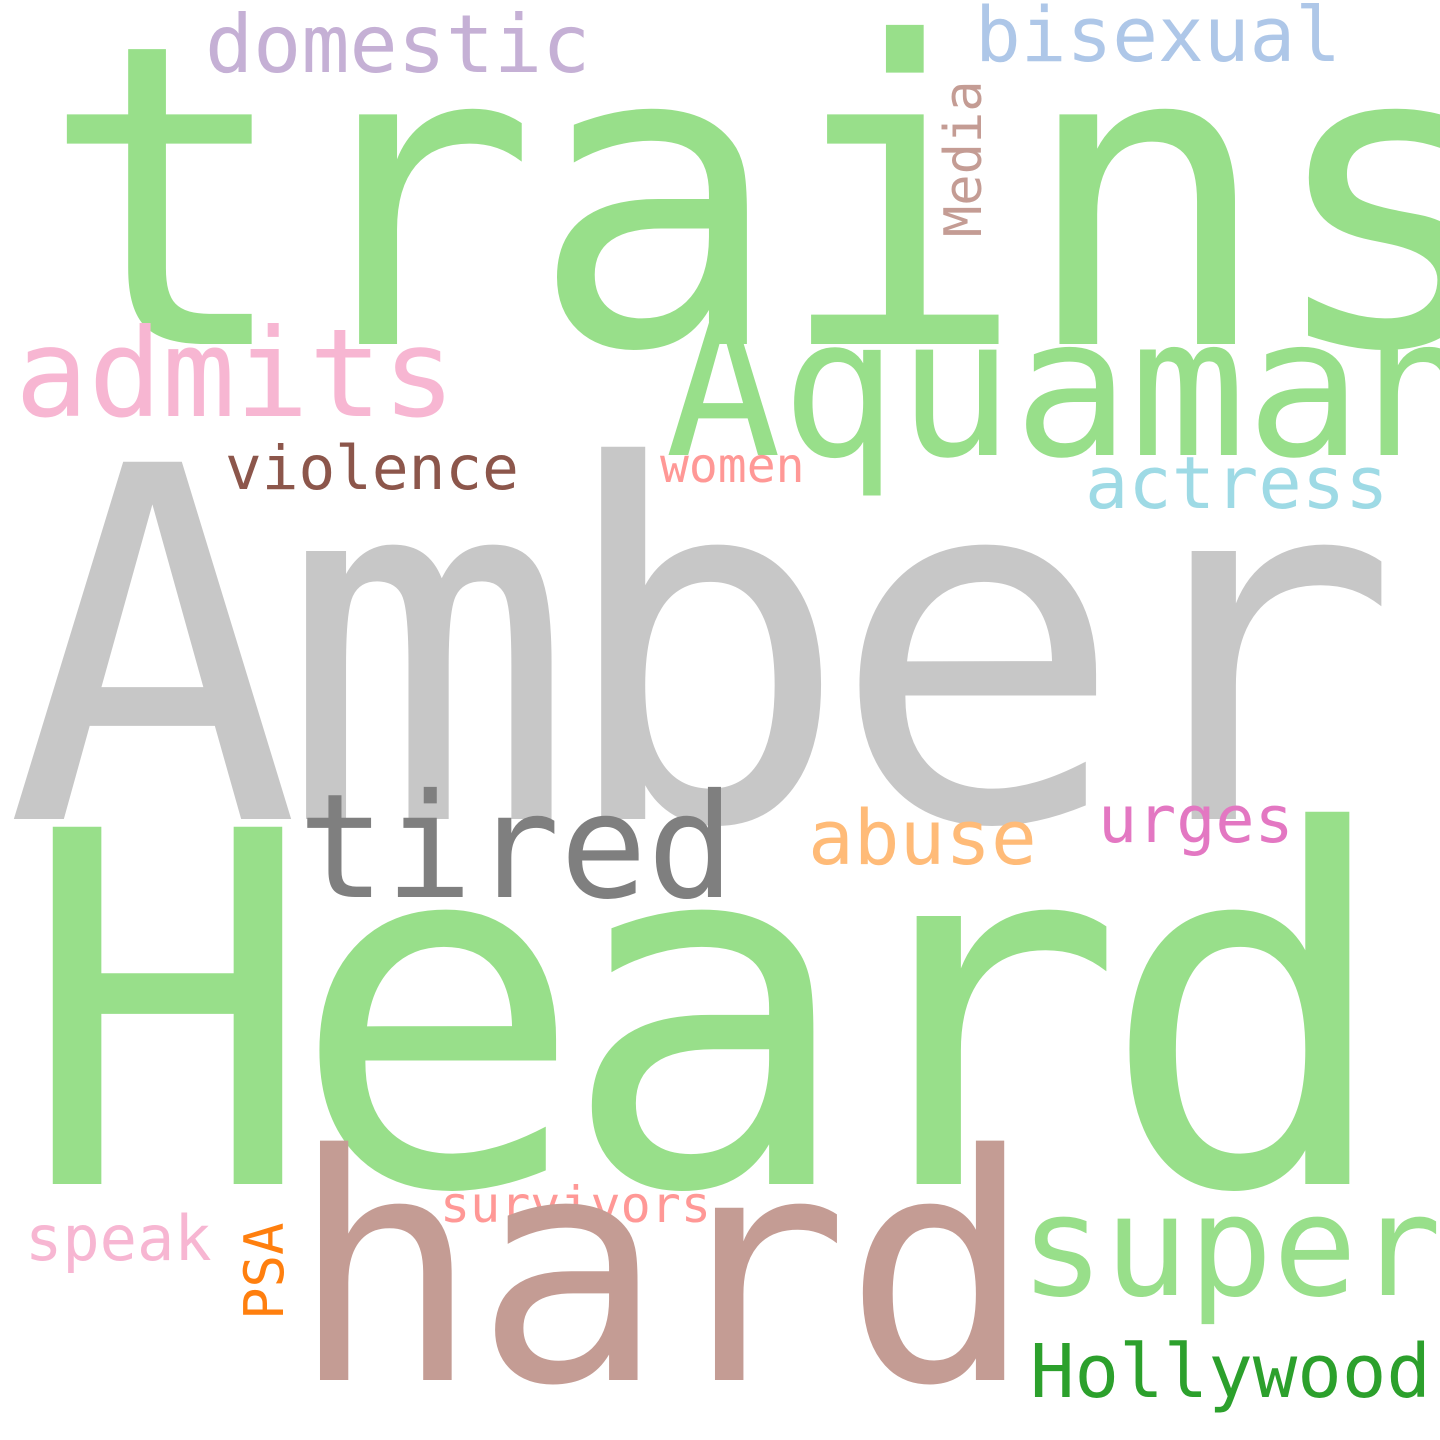  What do you see at coordinates (1158, 39) in the screenshot?
I see `word-bisexual: bisexual` at bounding box center [1158, 39].